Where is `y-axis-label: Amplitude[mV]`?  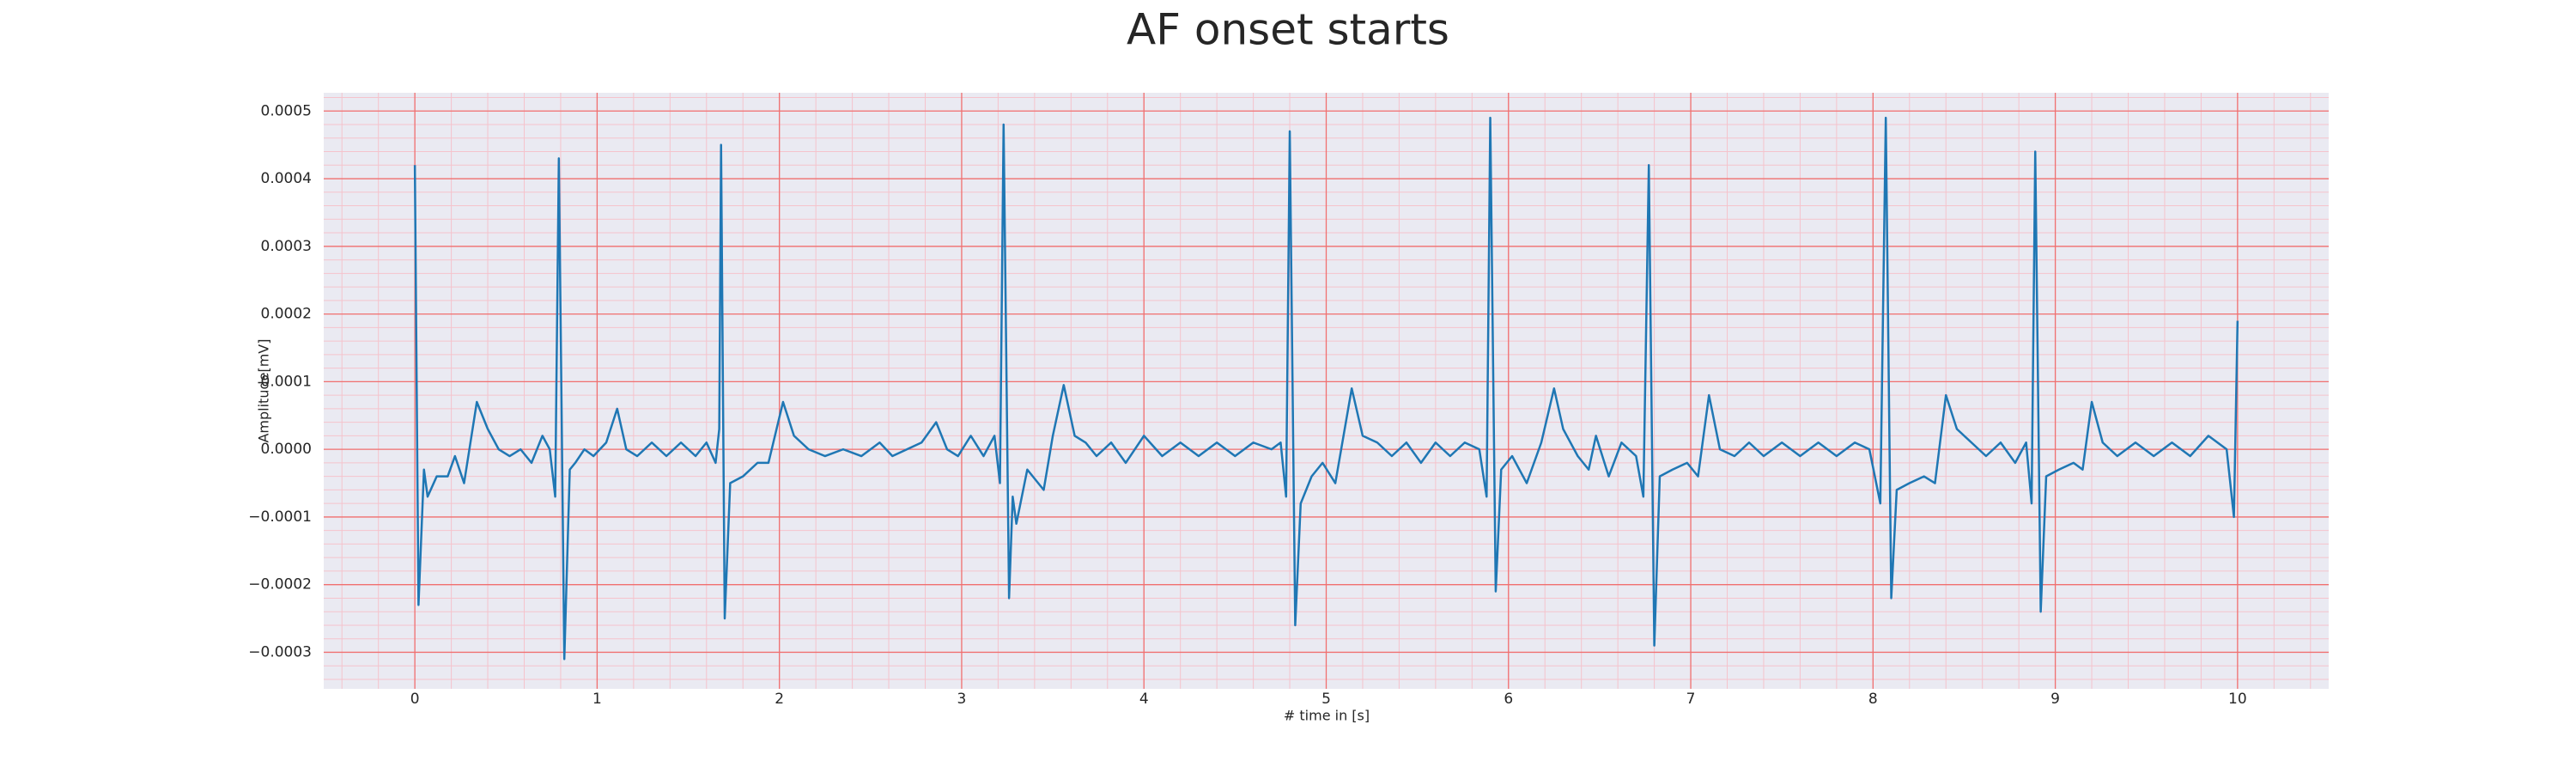
y-axis-label: Amplitude[mV] is located at coordinates (264, 390).